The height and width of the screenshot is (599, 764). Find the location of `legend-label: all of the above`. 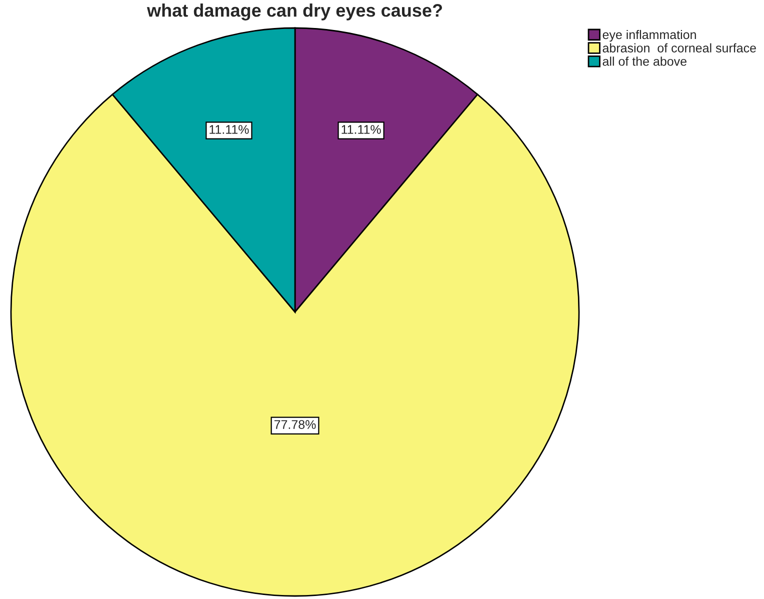

legend-label: all of the above is located at coordinates (644, 61).